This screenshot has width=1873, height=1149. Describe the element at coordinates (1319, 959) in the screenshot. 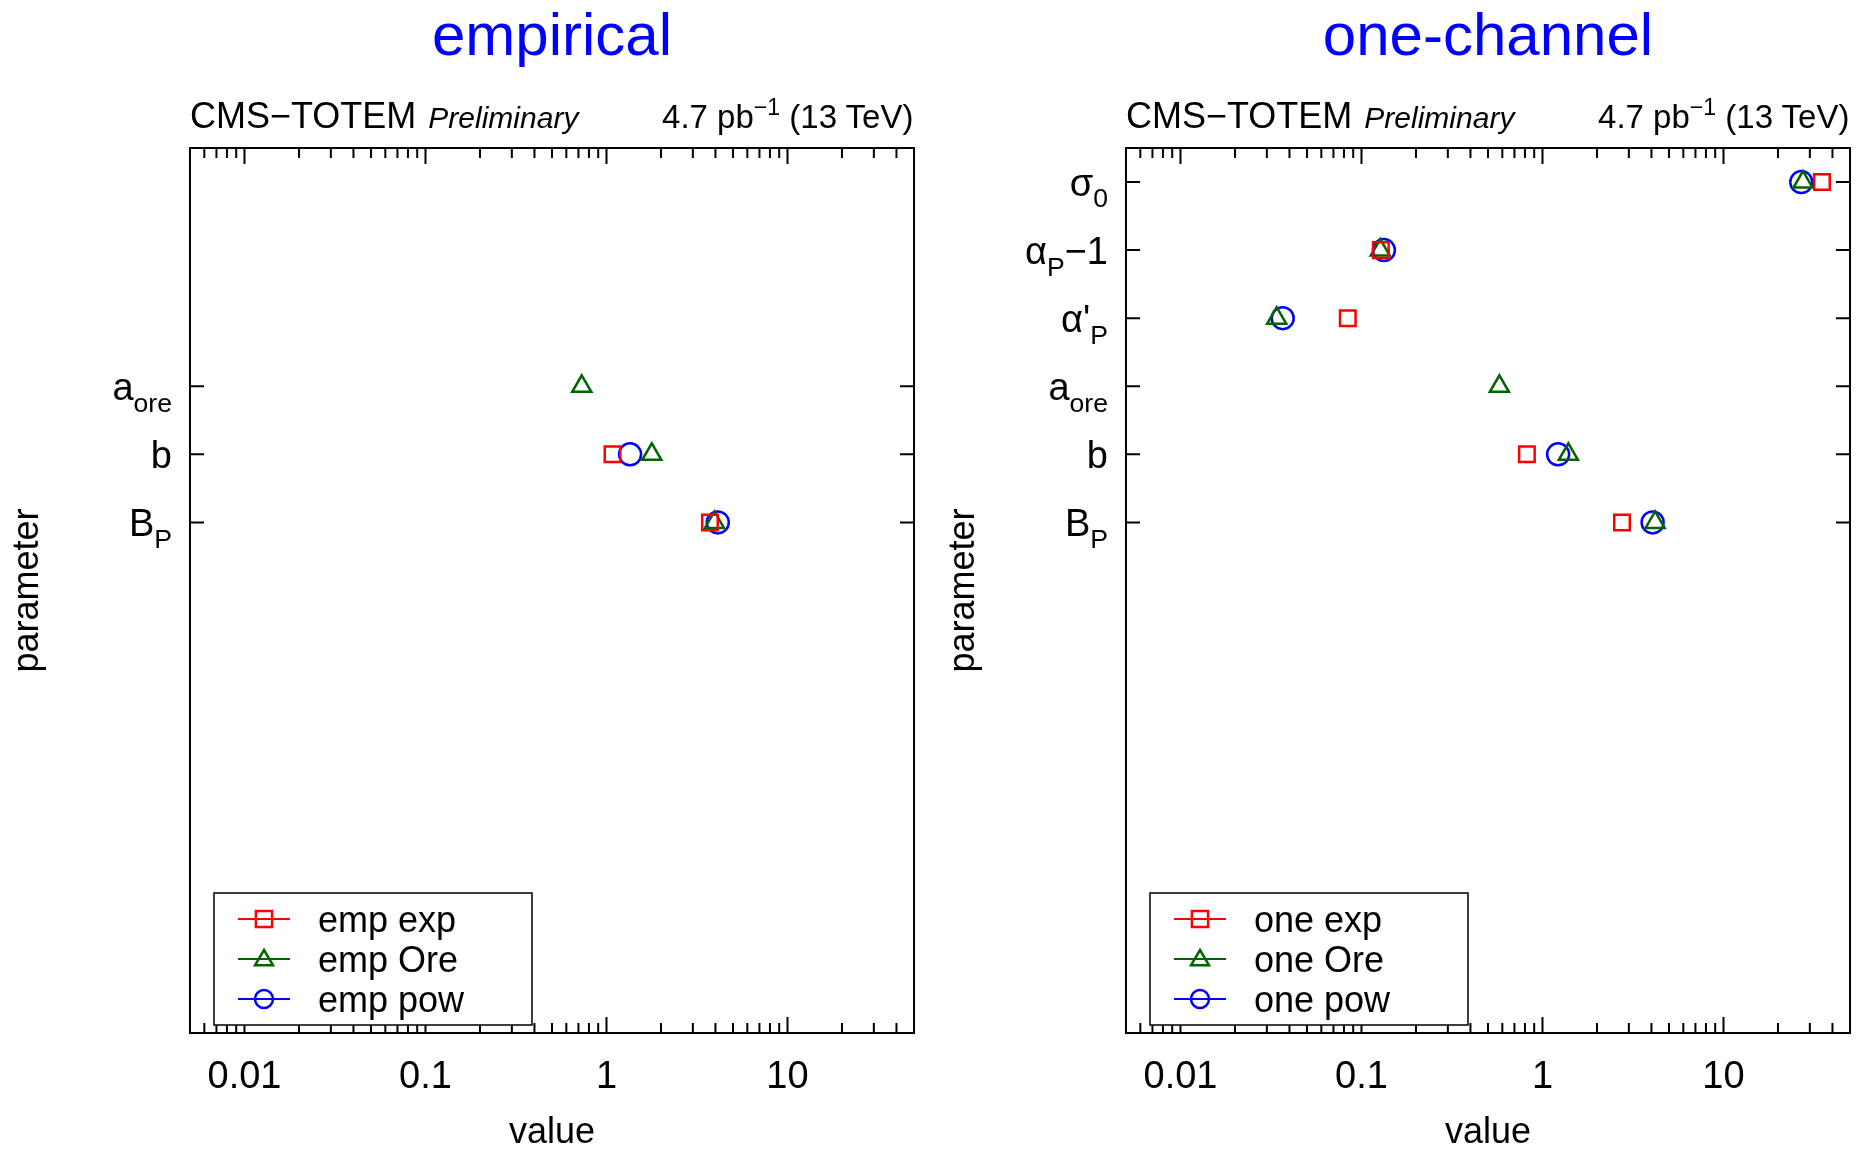

I see `legend-label: one Ore` at that location.